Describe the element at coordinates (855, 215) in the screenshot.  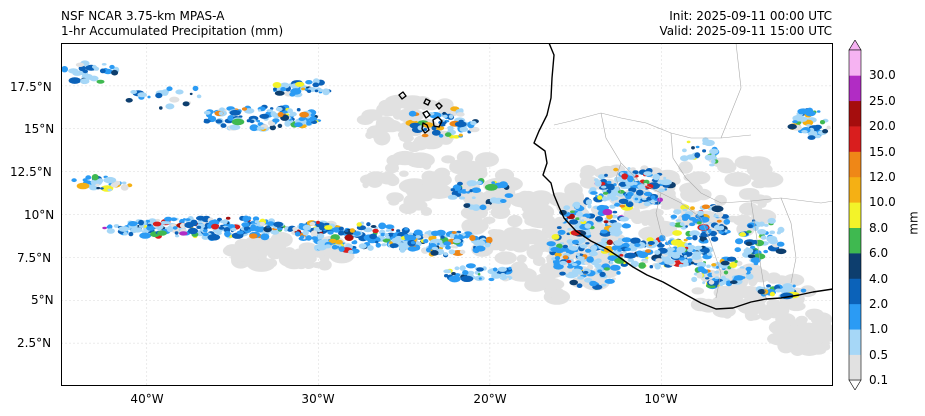
I see `colorbar` at that location.